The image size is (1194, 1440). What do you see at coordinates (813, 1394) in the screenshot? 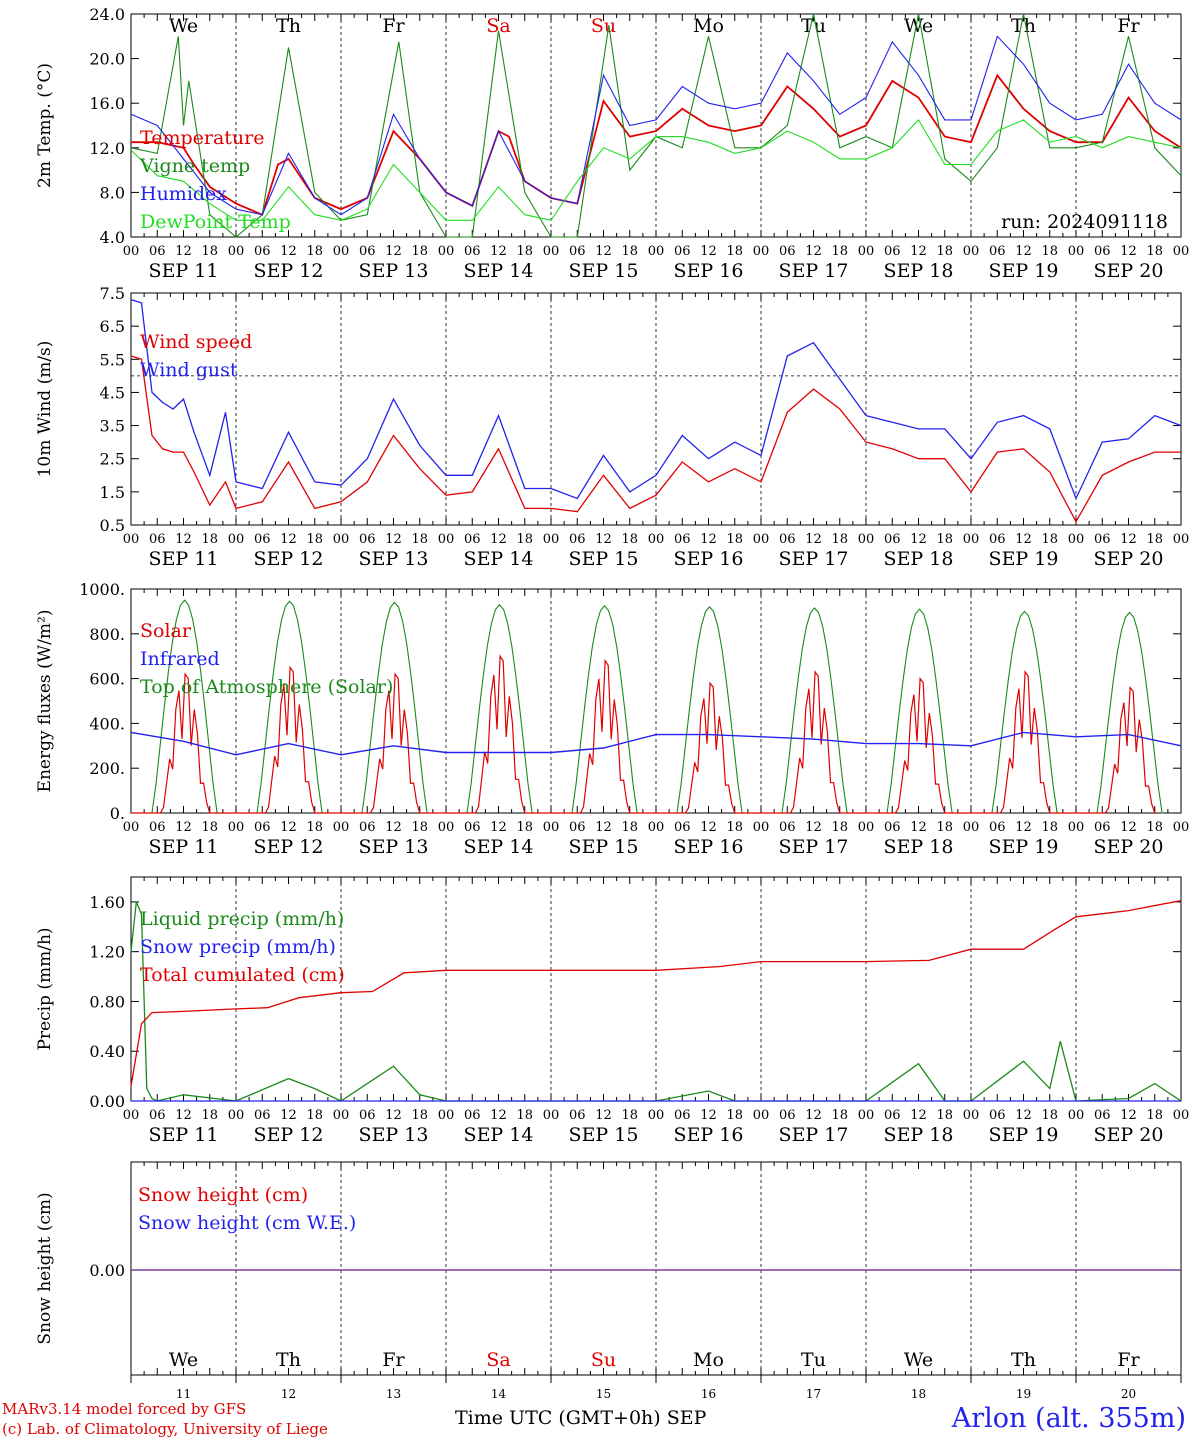
I see `day-number-label: 17` at bounding box center [813, 1394].